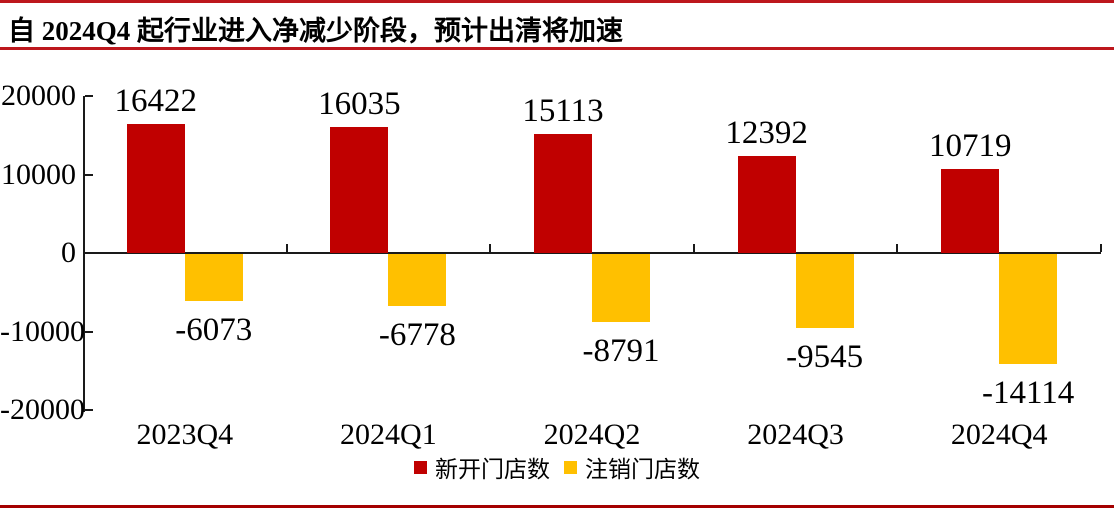  Describe the element at coordinates (388, 434) in the screenshot. I see `x-axis-category-label: 2024Q1` at that location.